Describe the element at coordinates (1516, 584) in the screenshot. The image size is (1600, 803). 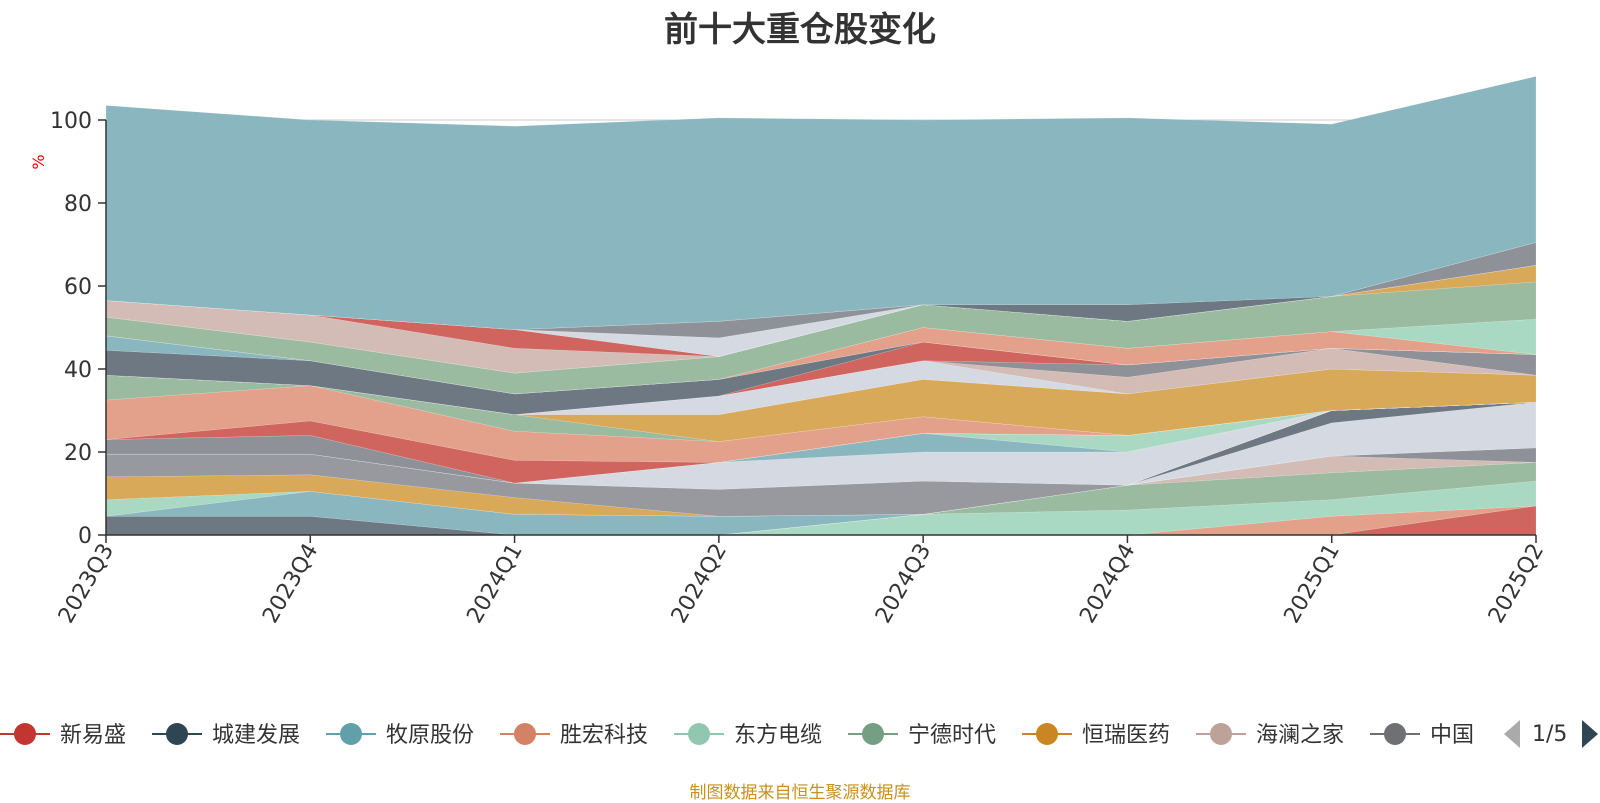
I see `x-tick-label: 2025Q2` at that location.